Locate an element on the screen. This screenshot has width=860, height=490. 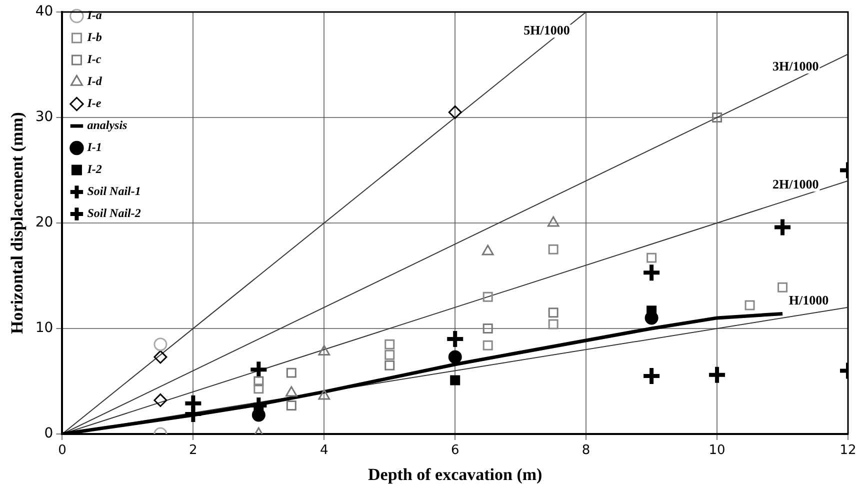
legend-label: I-1 is located at coordinates (94, 147).